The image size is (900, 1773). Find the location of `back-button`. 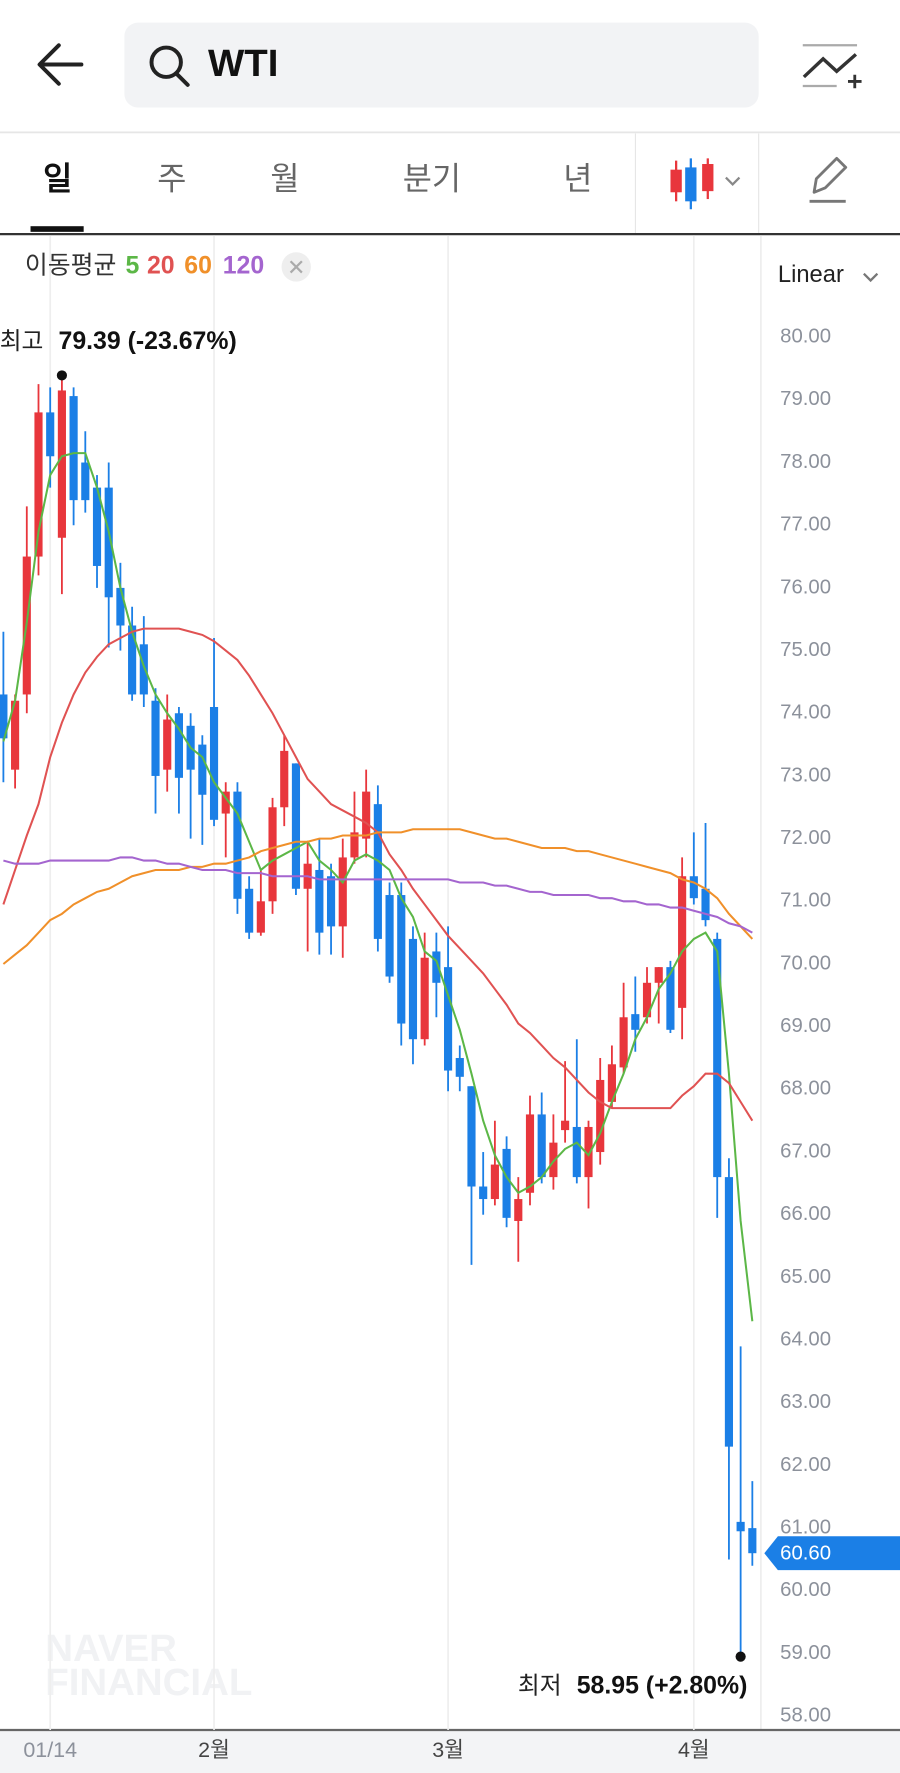

back-button is located at coordinates (60, 64).